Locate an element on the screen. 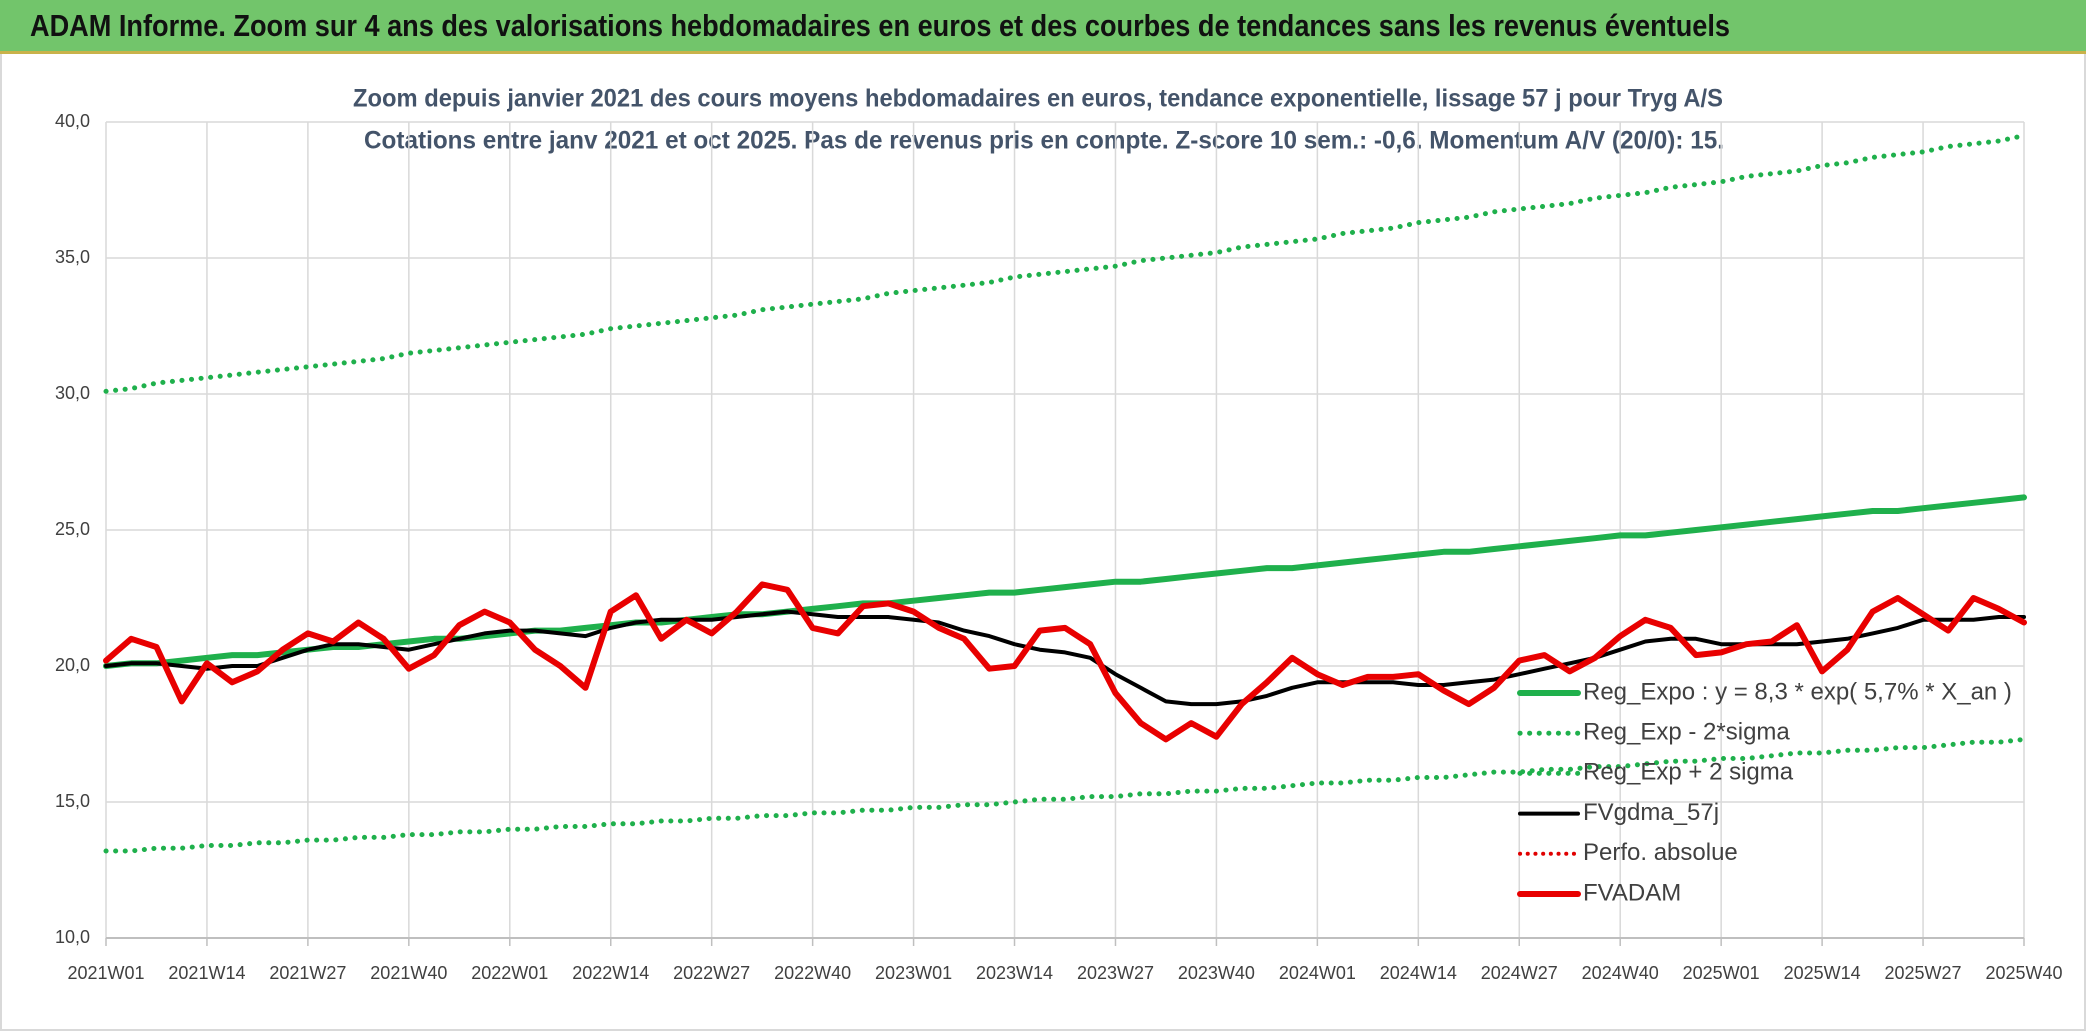 The image size is (2086, 1031). x-tick-label: 2023W14 is located at coordinates (1014, 973).